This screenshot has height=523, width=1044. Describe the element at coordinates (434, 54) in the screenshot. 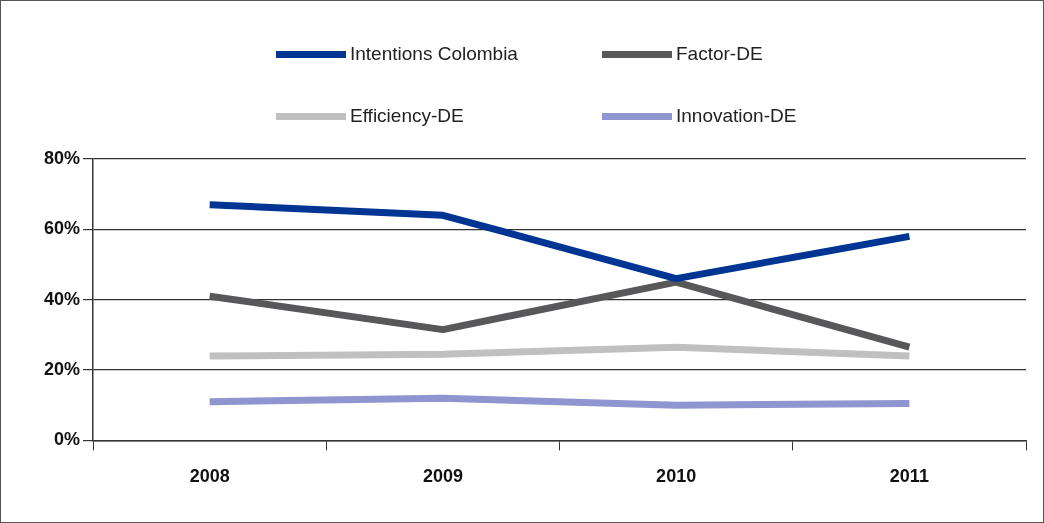

I see `legend-label: Intentions Colombia` at that location.